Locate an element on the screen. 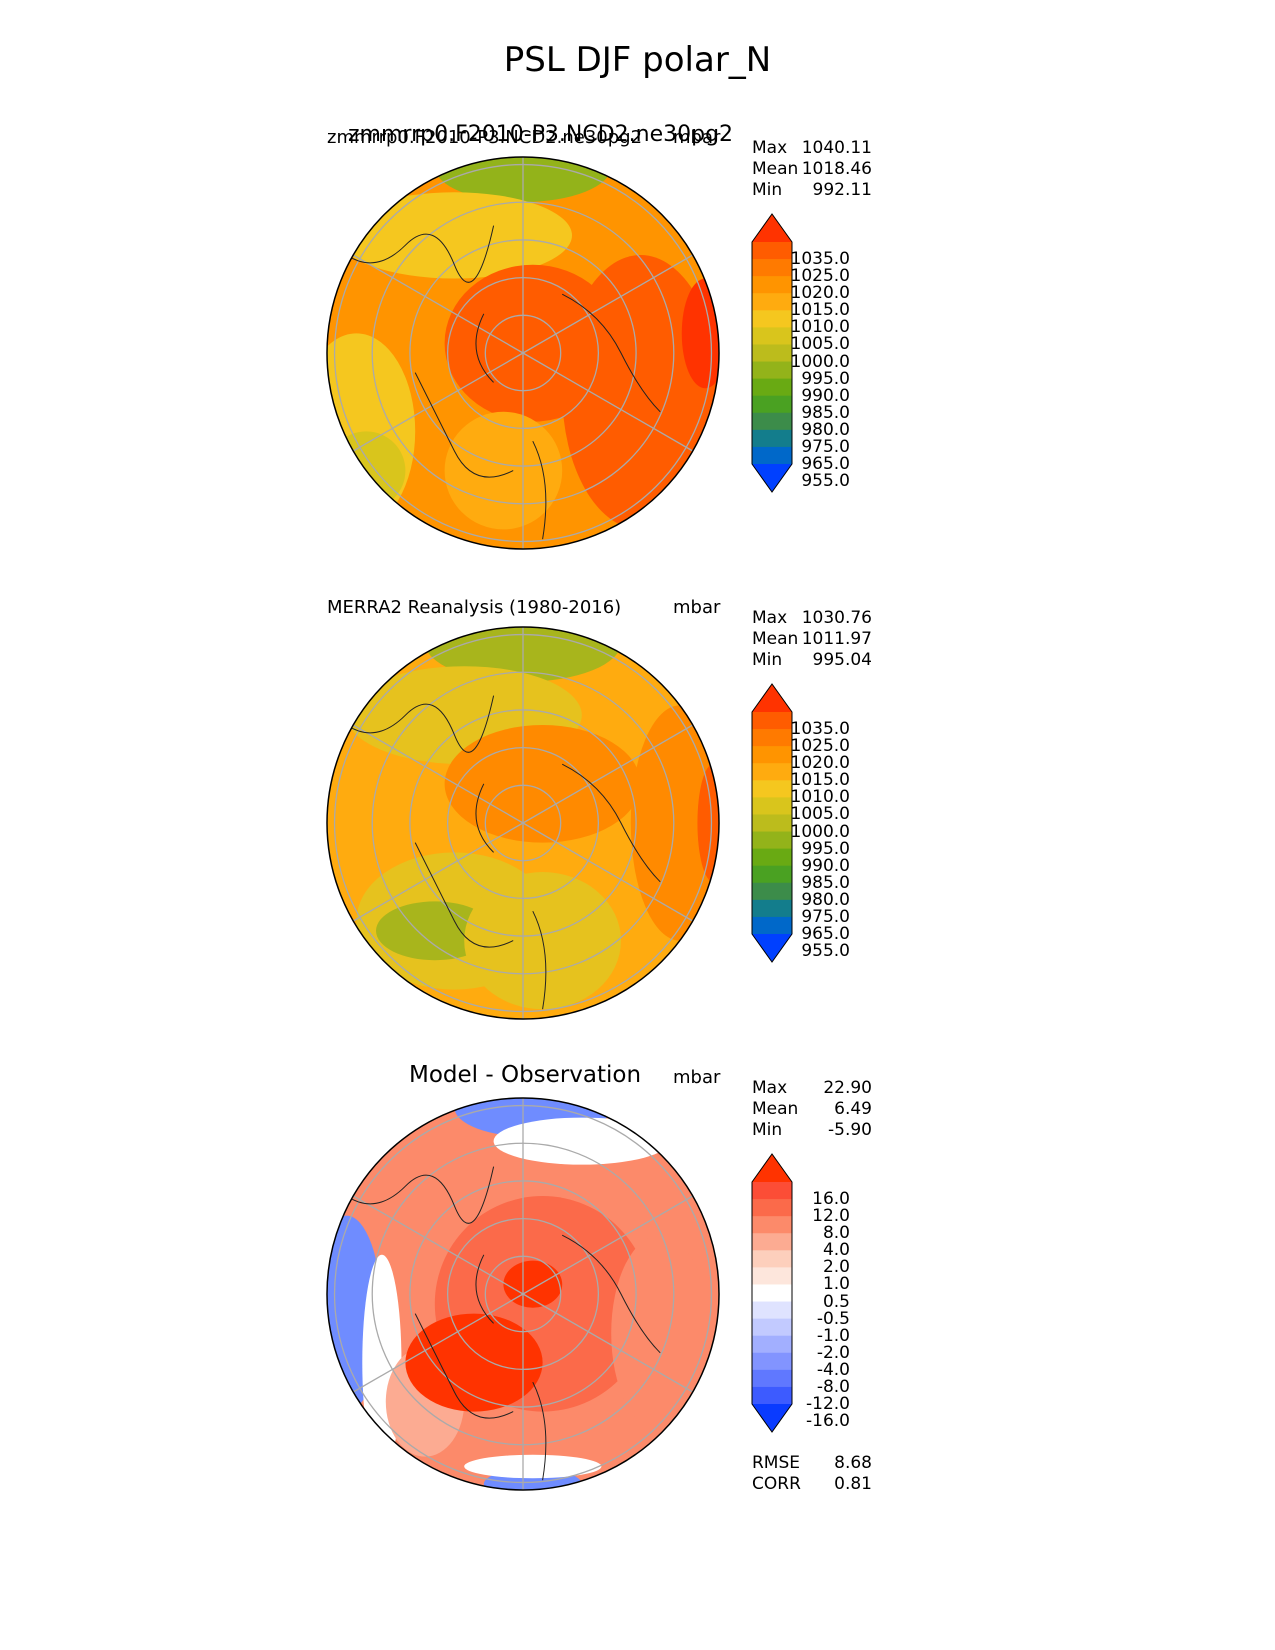 The image size is (1275, 1650). colorbar-tick-label: -16.0 is located at coordinates (828, 1421).